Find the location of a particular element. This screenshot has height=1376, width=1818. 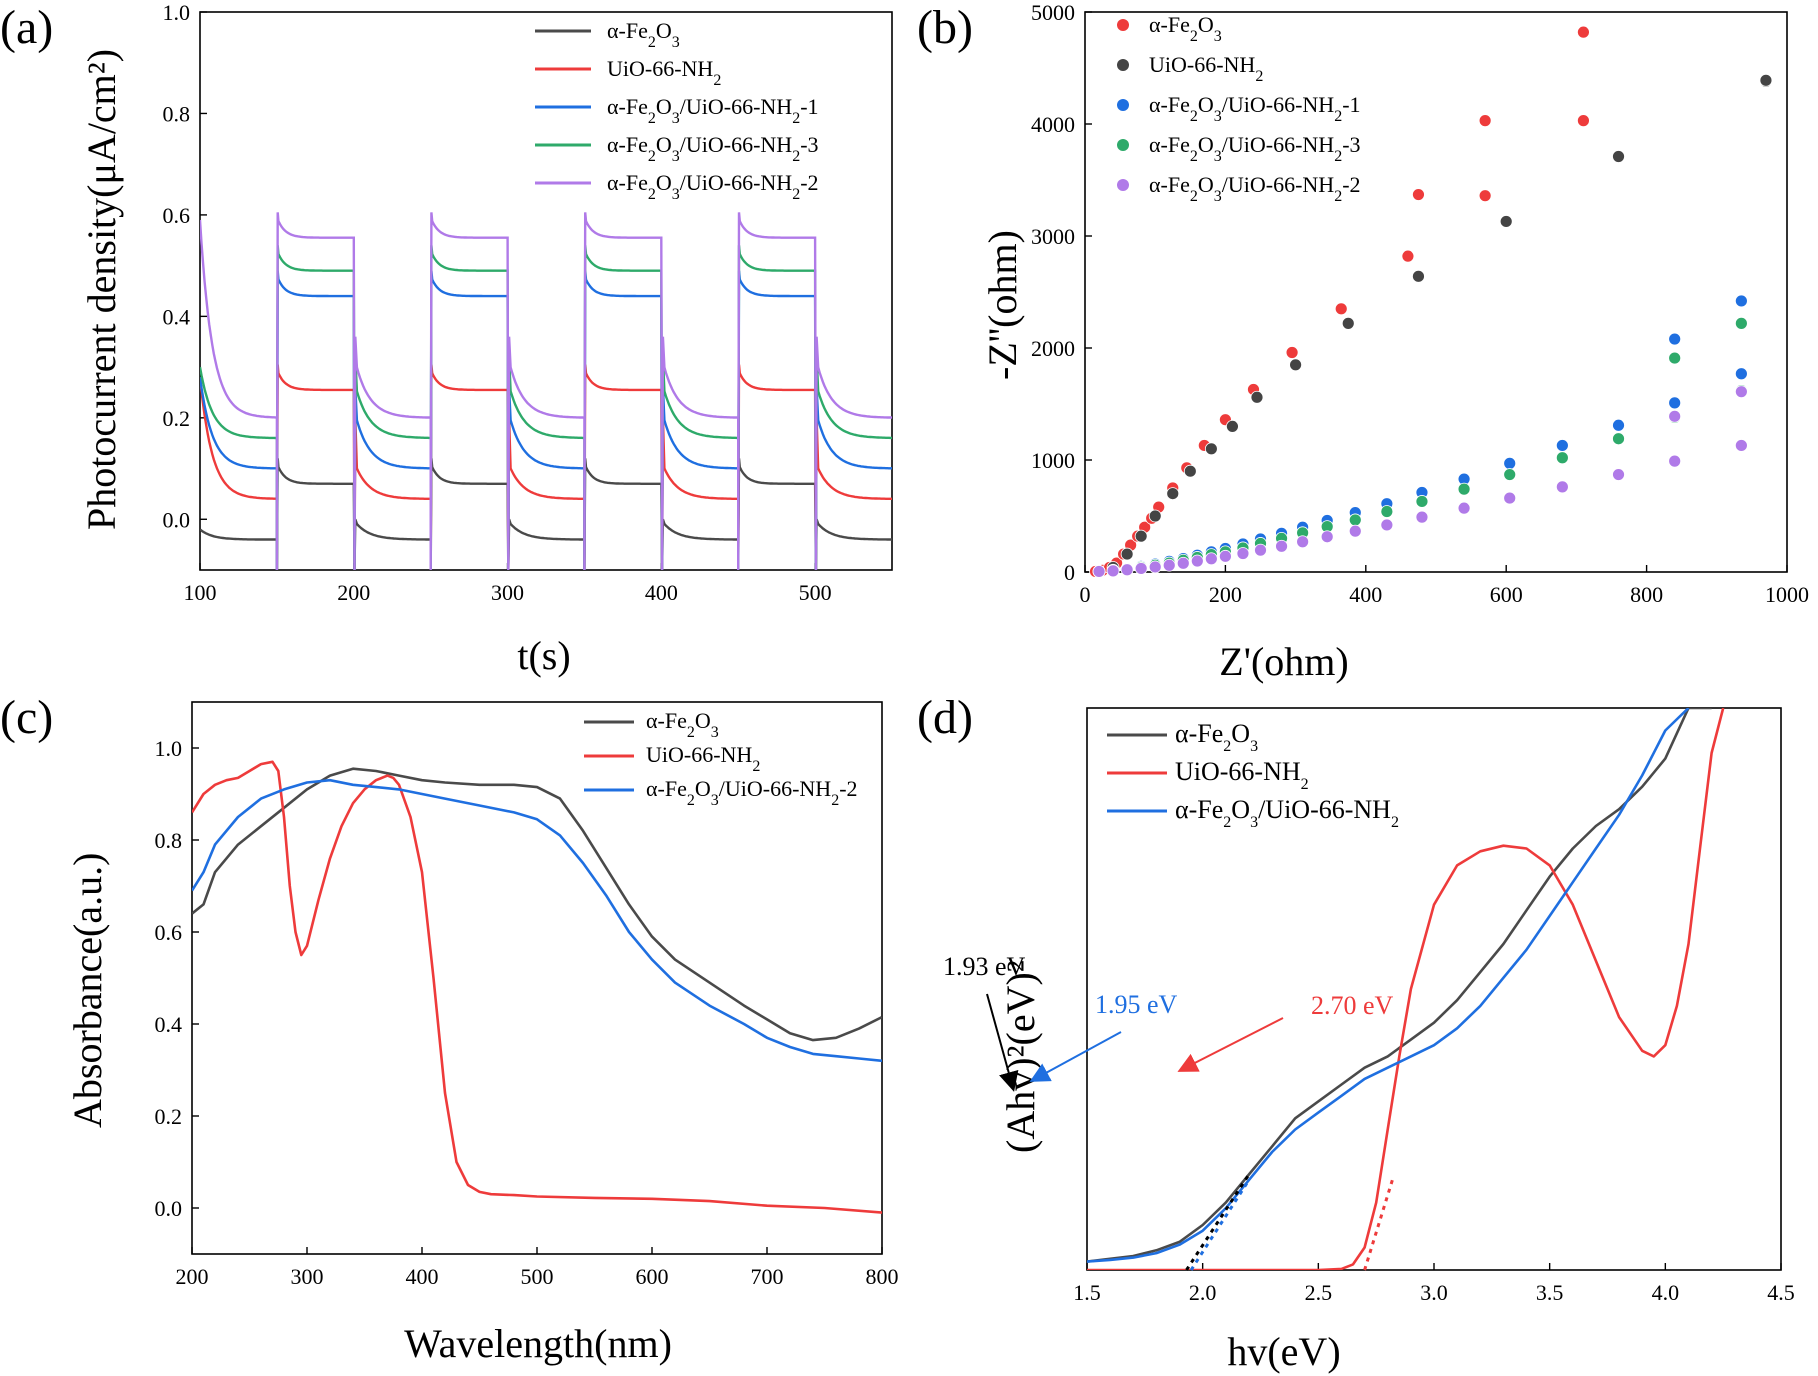

x-tick-label: 400 is located at coordinates (422, 1276).